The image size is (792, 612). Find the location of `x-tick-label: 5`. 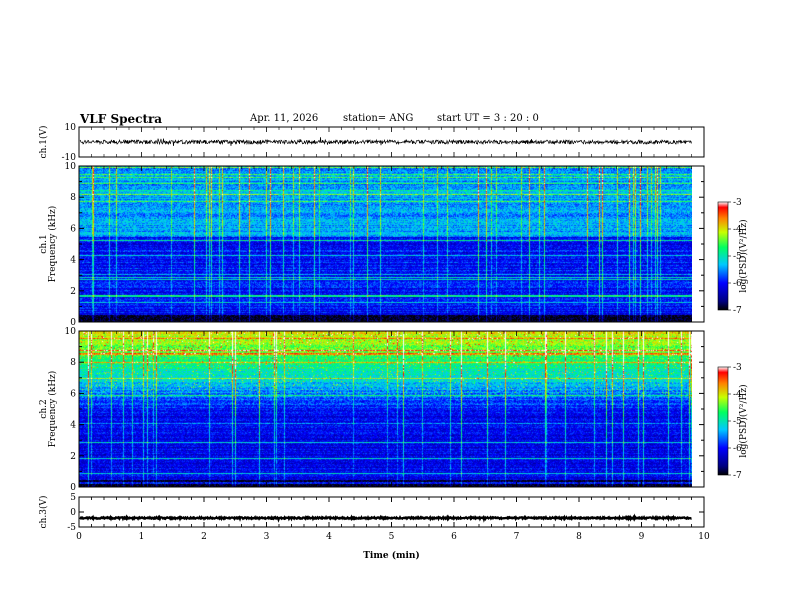

x-tick-label: 5 is located at coordinates (392, 537).